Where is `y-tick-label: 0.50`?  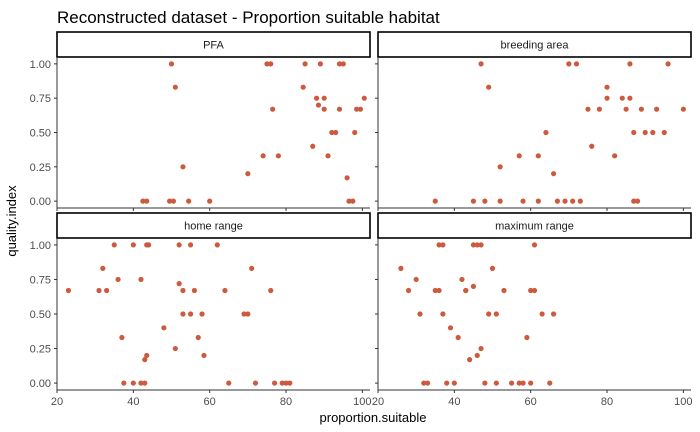 y-tick-label: 0.50 is located at coordinates (40, 315).